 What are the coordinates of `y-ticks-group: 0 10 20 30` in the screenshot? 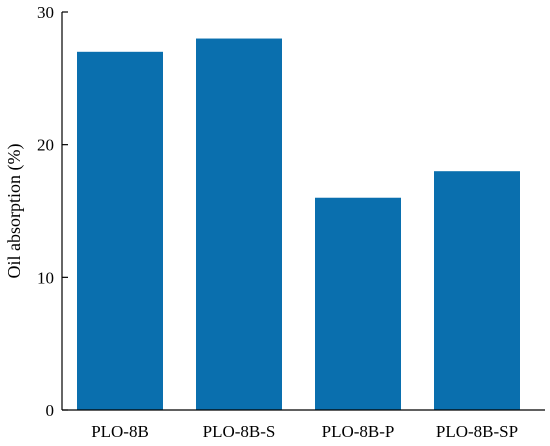 It's located at (52, 211).